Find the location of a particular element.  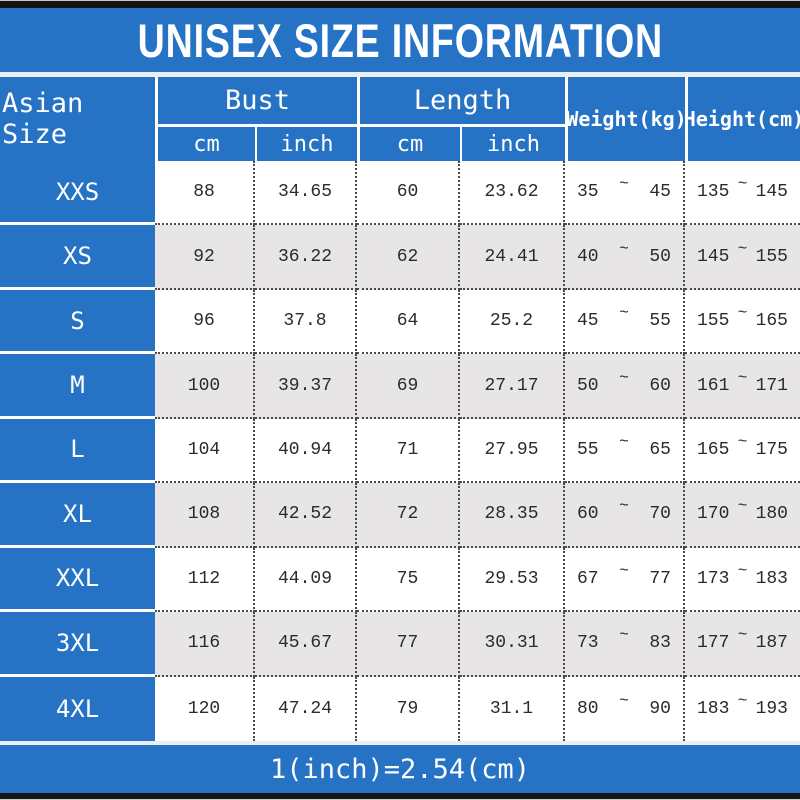

weight-range: 45 ~ 55 is located at coordinates (625, 322).